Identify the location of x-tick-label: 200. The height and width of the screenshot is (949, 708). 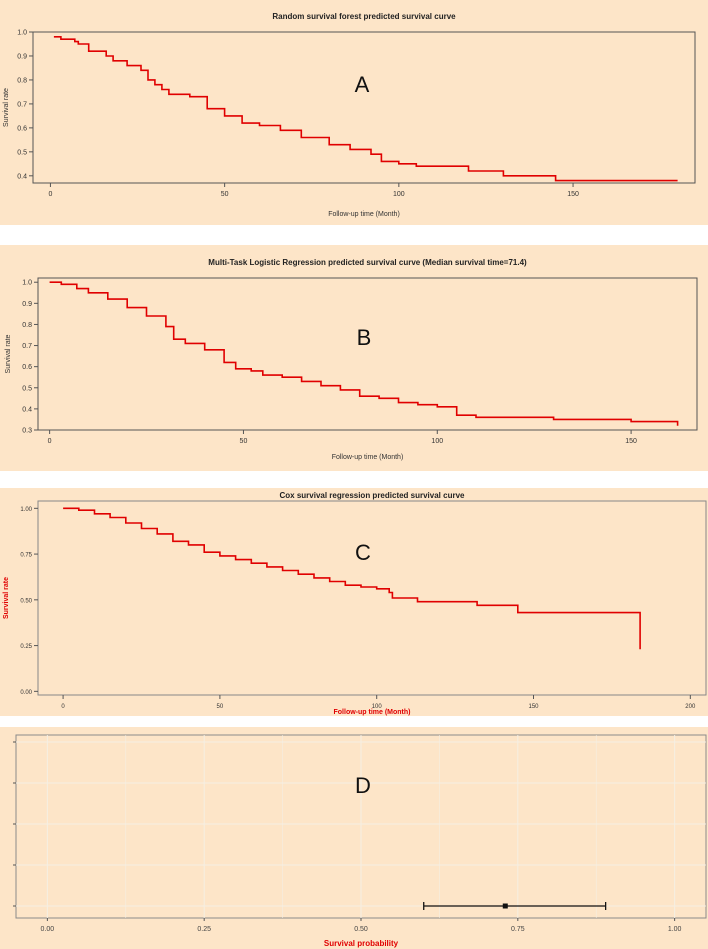
(690, 707).